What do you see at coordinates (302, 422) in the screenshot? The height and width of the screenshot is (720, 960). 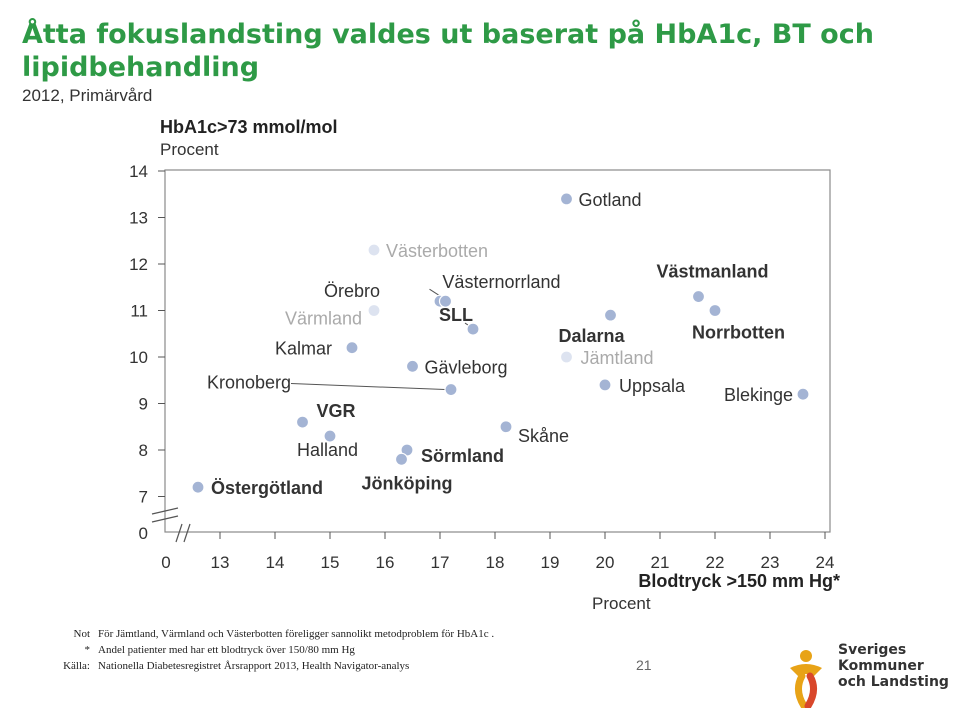 I see `data-point-vgr` at bounding box center [302, 422].